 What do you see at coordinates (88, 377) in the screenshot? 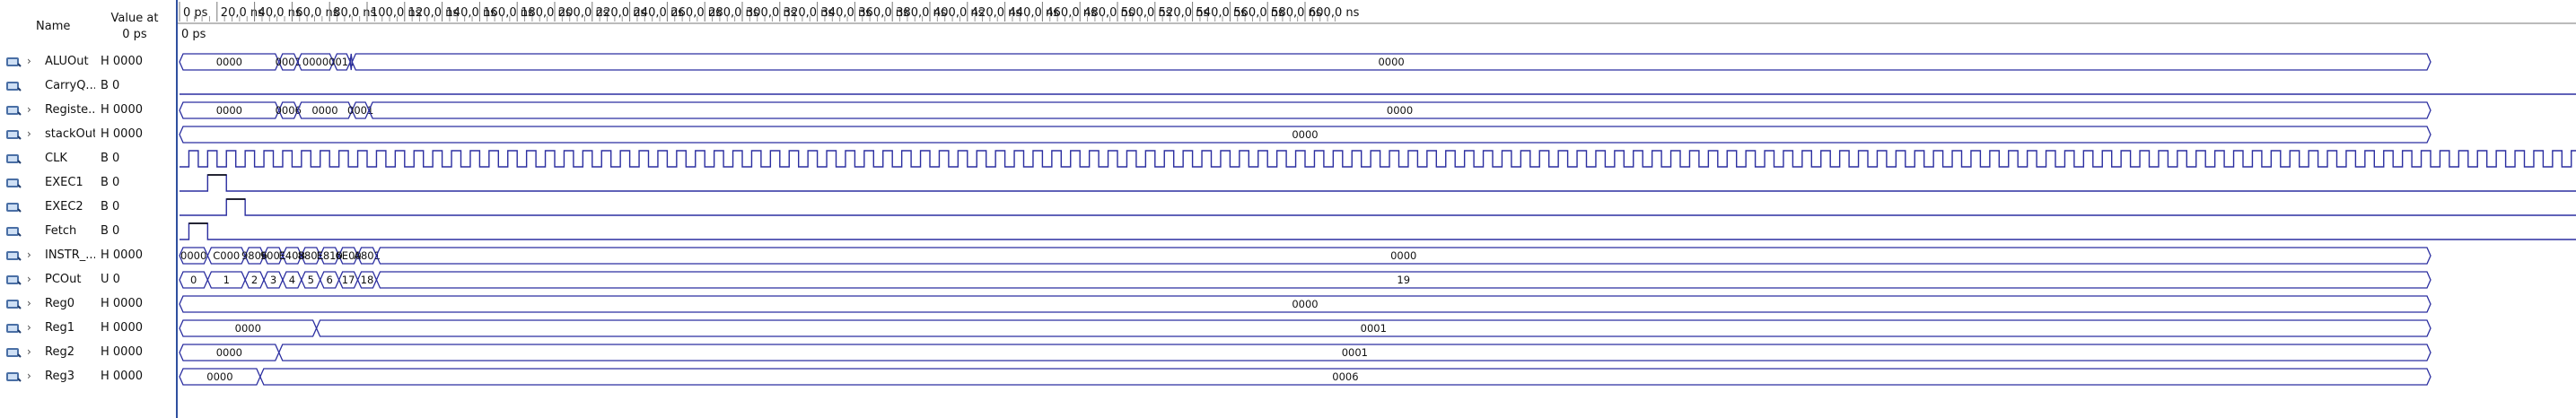
I see `signal-row: › Reg3 H 0000` at bounding box center [88, 377].